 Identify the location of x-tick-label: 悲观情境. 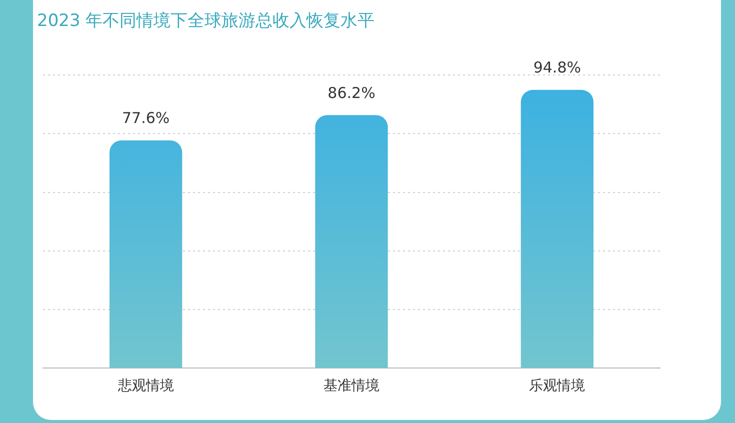
(145, 386).